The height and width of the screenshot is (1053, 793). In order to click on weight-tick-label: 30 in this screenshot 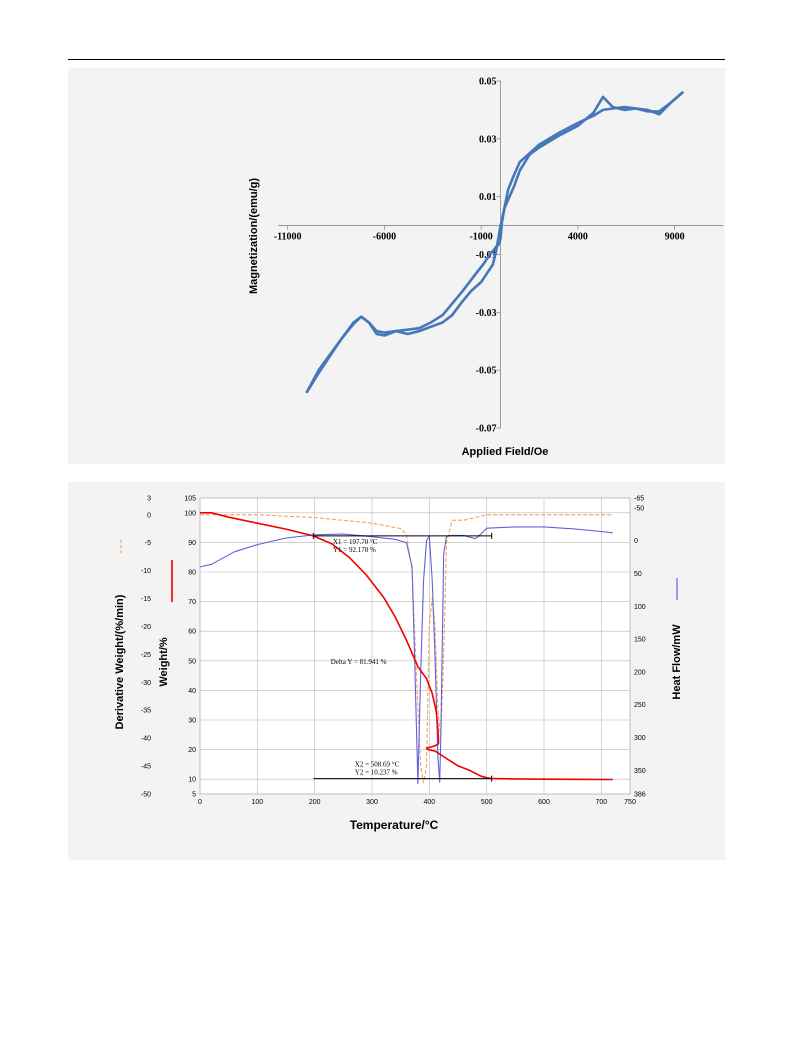, I will do `click(192, 721)`.